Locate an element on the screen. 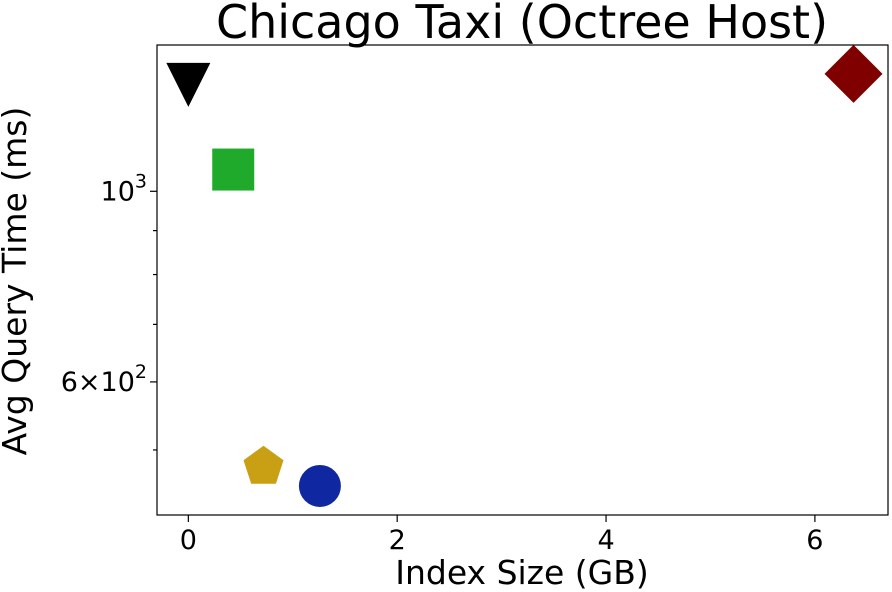 Image resolution: width=892 pixels, height=592 pixels. x-axis-label: Index Size (GB) is located at coordinates (522, 572).